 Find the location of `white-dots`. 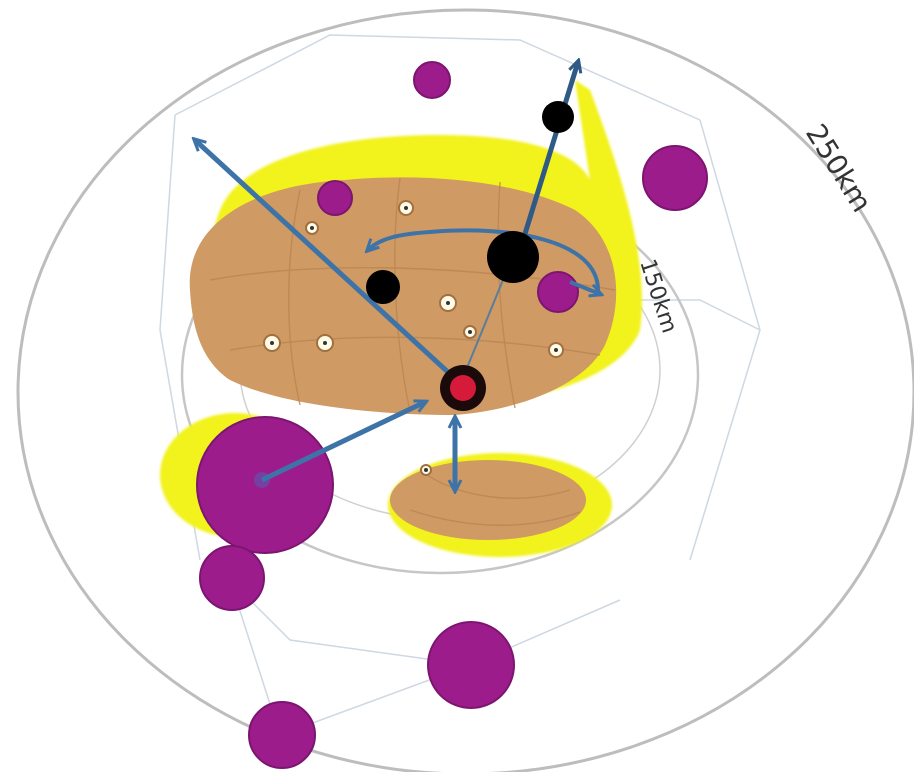

white-dots is located at coordinates (413, 338).